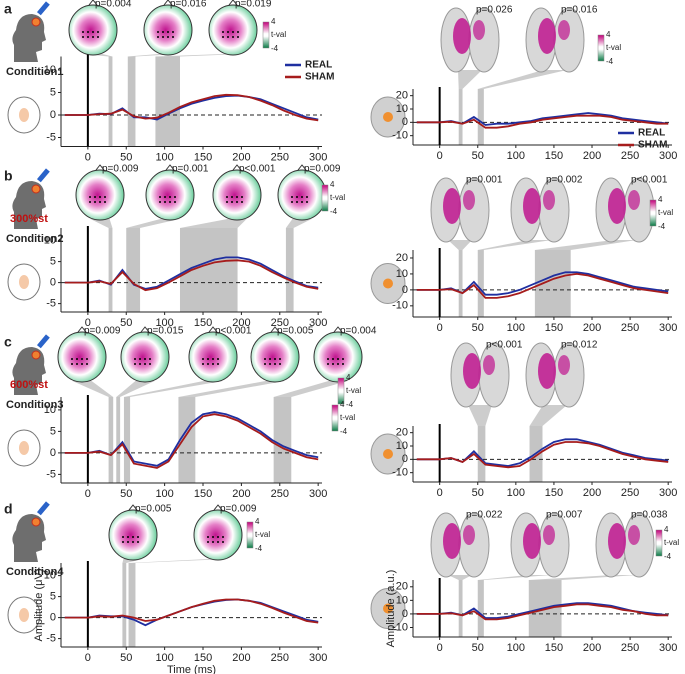 This screenshot has width=685, height=674. Describe the element at coordinates (318, 494) in the screenshot. I see `x-tick-label: 300` at that location.